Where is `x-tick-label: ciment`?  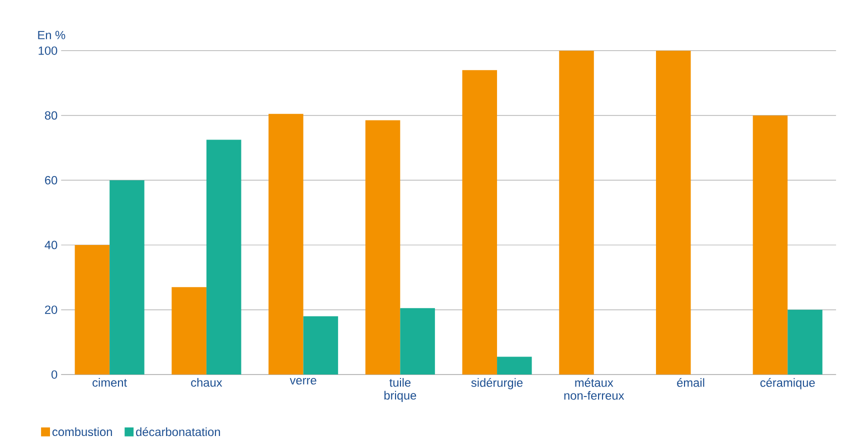
x-tick-label: ciment is located at coordinates (109, 382).